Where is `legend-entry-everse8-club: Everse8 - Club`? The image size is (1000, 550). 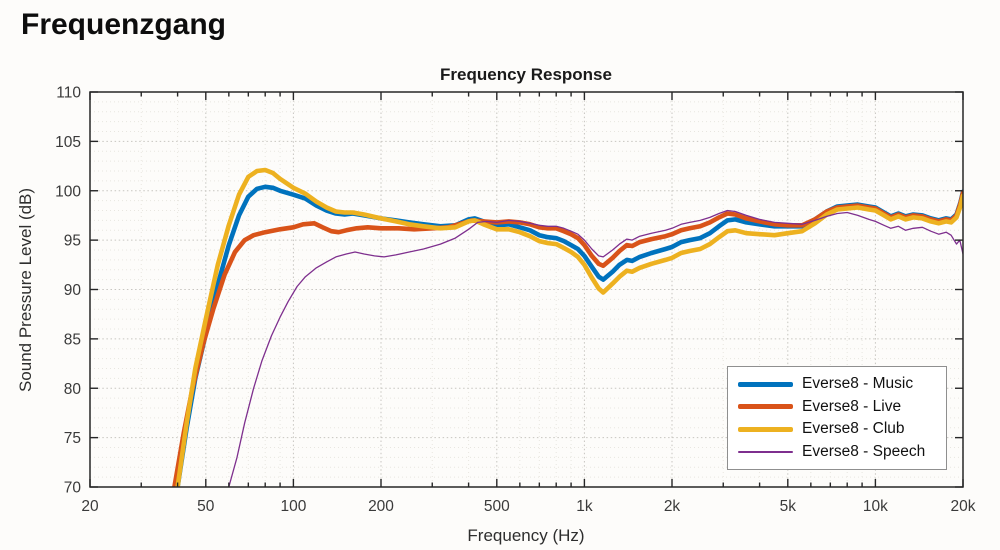
legend-entry-everse8-club: Everse8 - Club is located at coordinates (836, 429).